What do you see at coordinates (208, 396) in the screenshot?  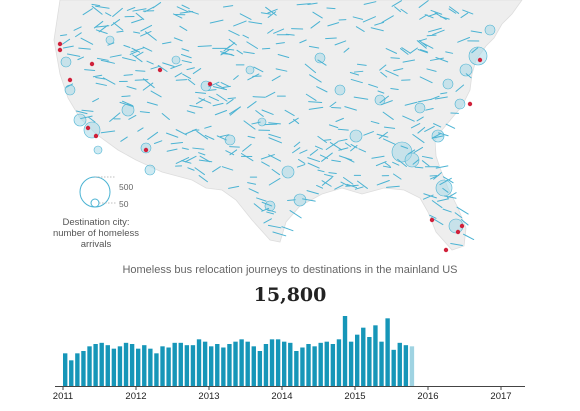 I see `x-tick-label: 2013` at bounding box center [208, 396].